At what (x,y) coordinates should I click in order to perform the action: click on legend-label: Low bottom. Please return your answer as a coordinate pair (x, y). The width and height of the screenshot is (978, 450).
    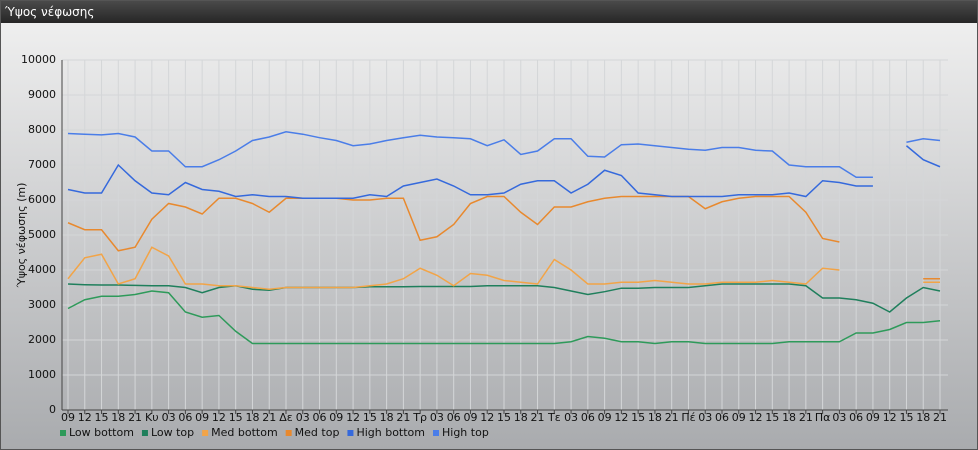
    Looking at the image, I should click on (101, 432).